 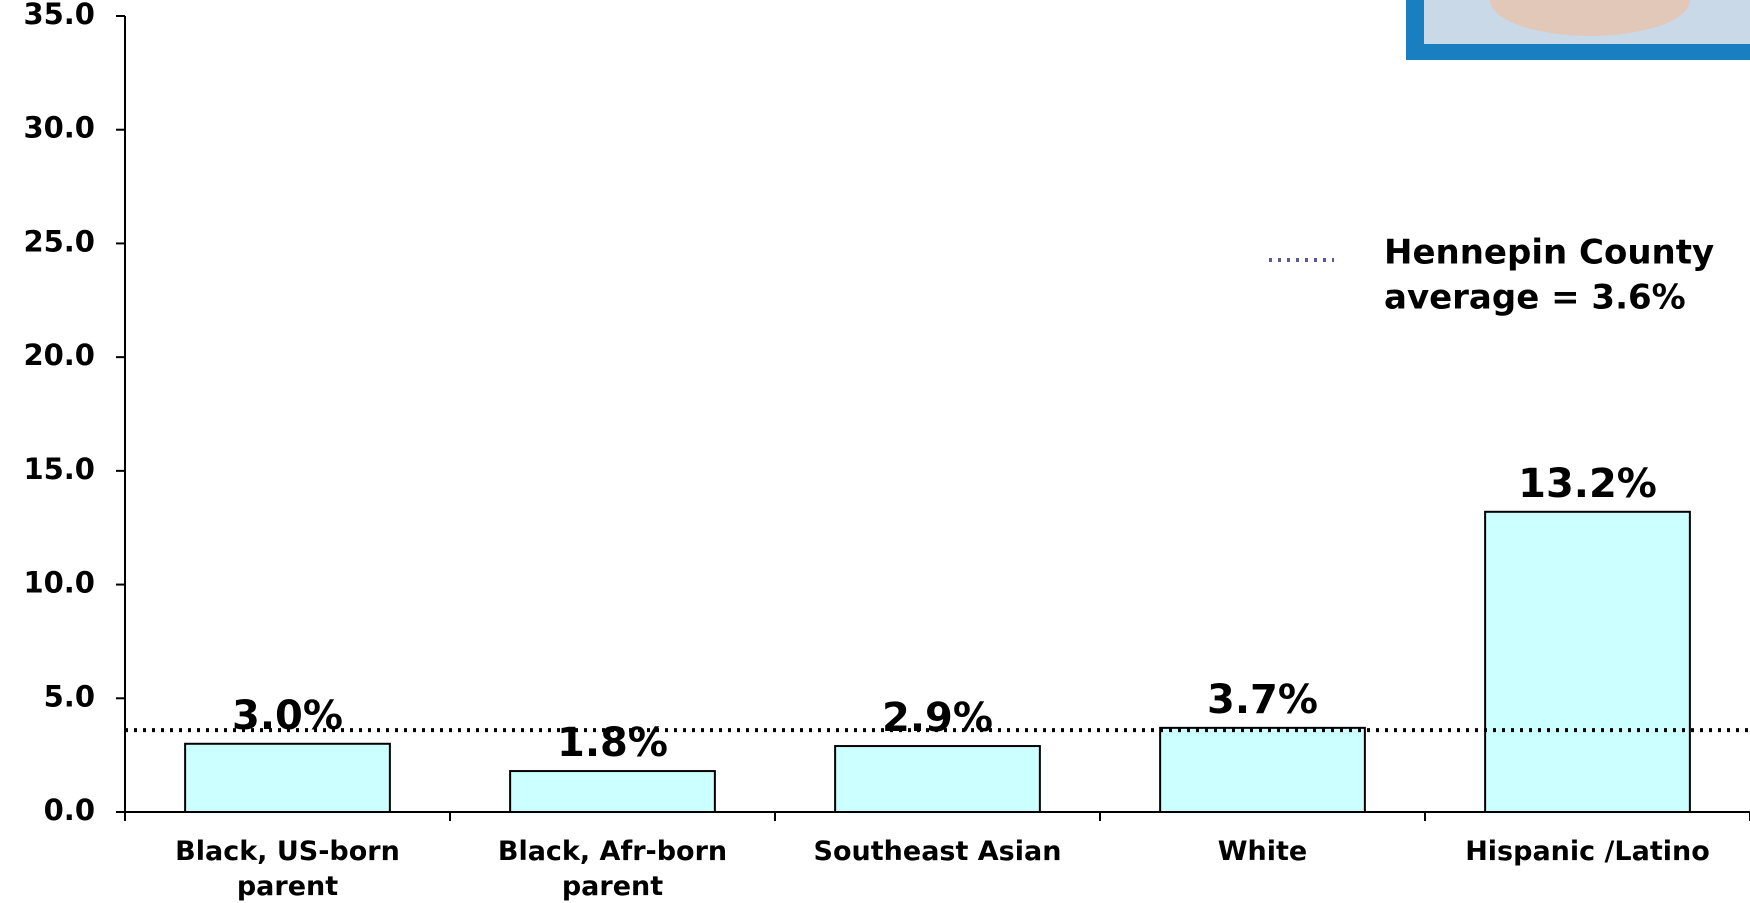 I want to click on y-tick-label: 0.0, so click(x=69, y=810).